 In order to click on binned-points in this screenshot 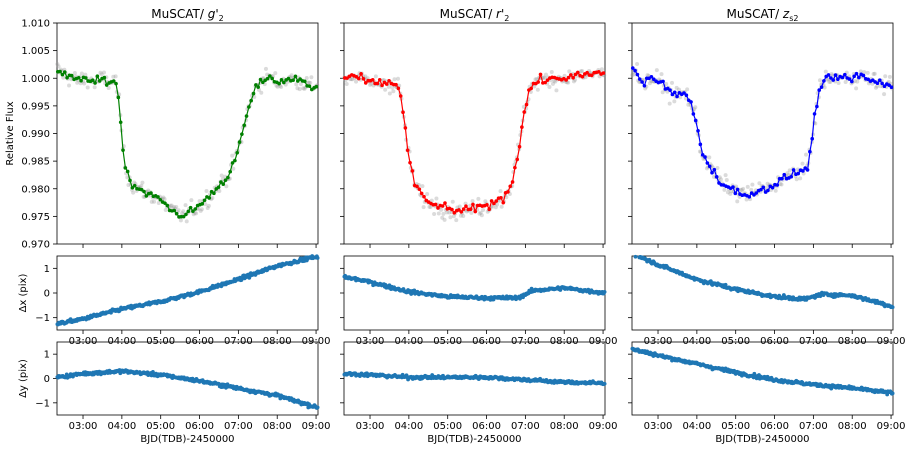, I will do `click(474, 142)`.